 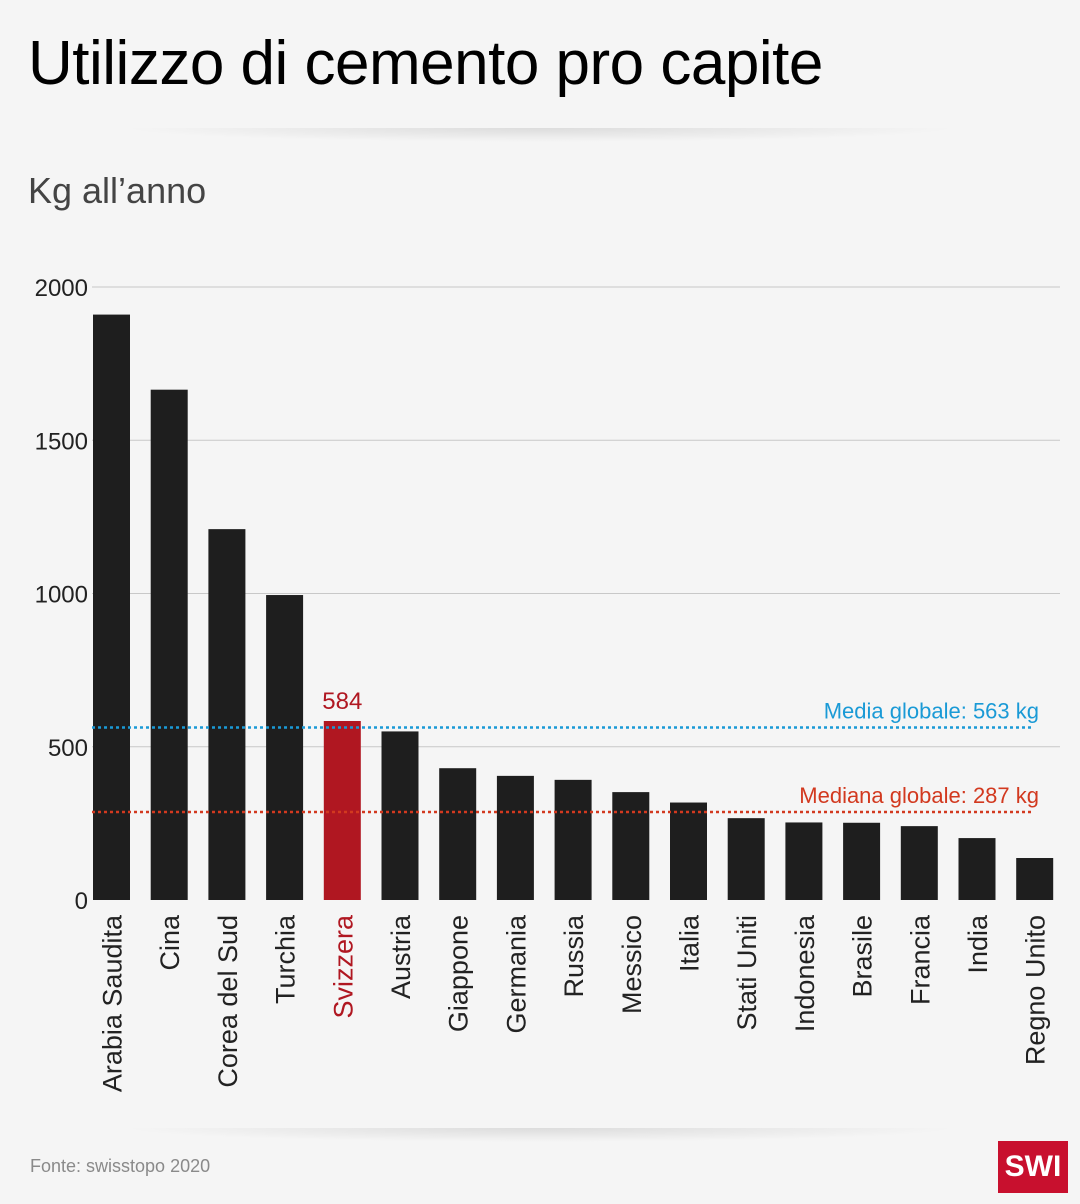 What do you see at coordinates (931, 710) in the screenshot?
I see `mean-reference-label: Media globale: 563 kg` at bounding box center [931, 710].